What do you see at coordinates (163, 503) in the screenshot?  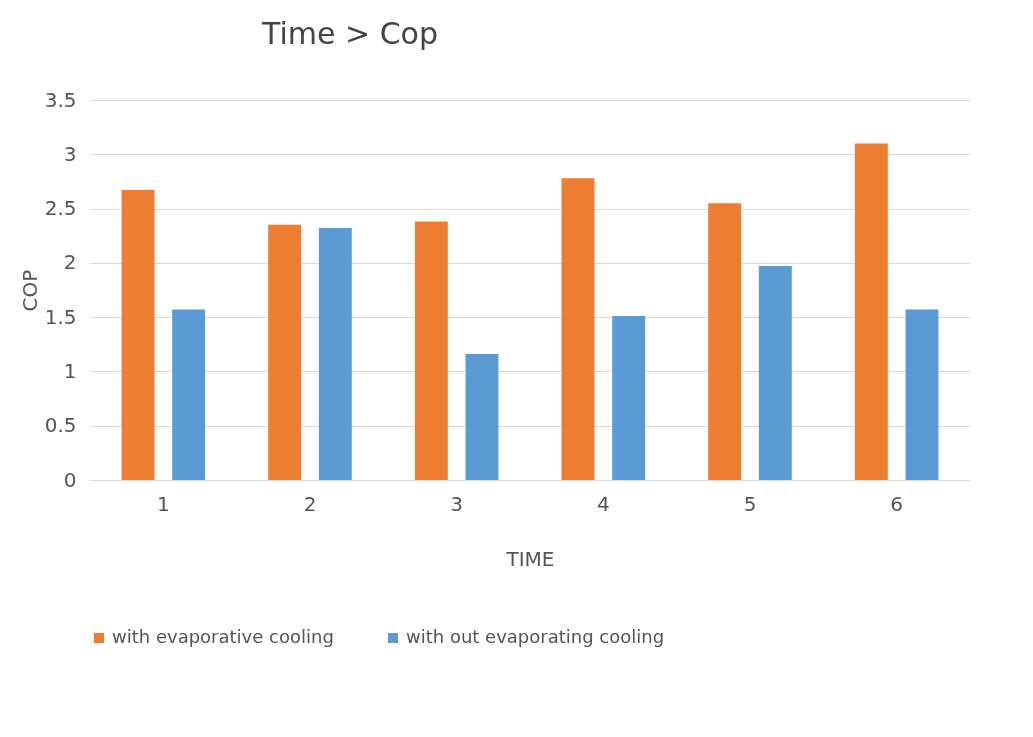 I see `x-tick-label: 1` at bounding box center [163, 503].